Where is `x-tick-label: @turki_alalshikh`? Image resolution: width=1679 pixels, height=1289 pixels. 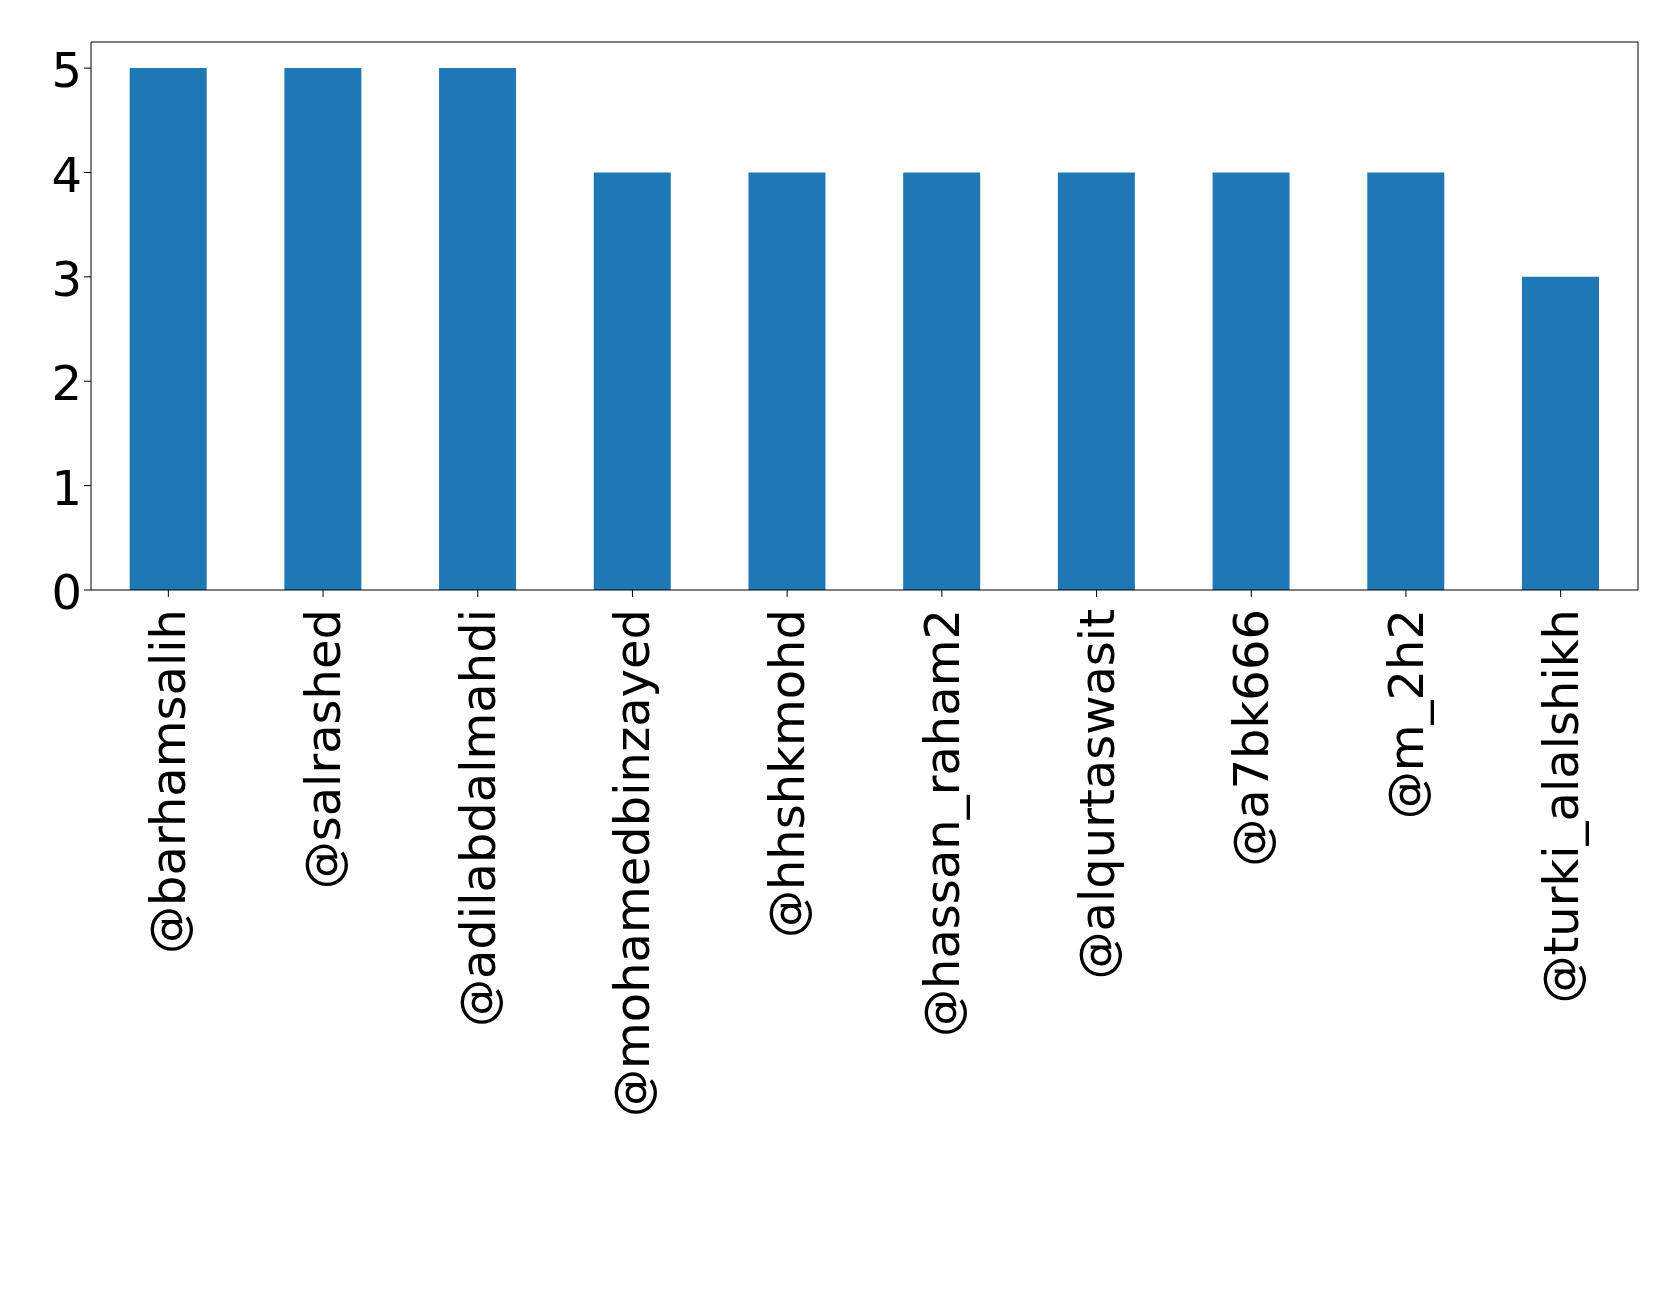 x-tick-label: @turki_alalshikh is located at coordinates (1560, 806).